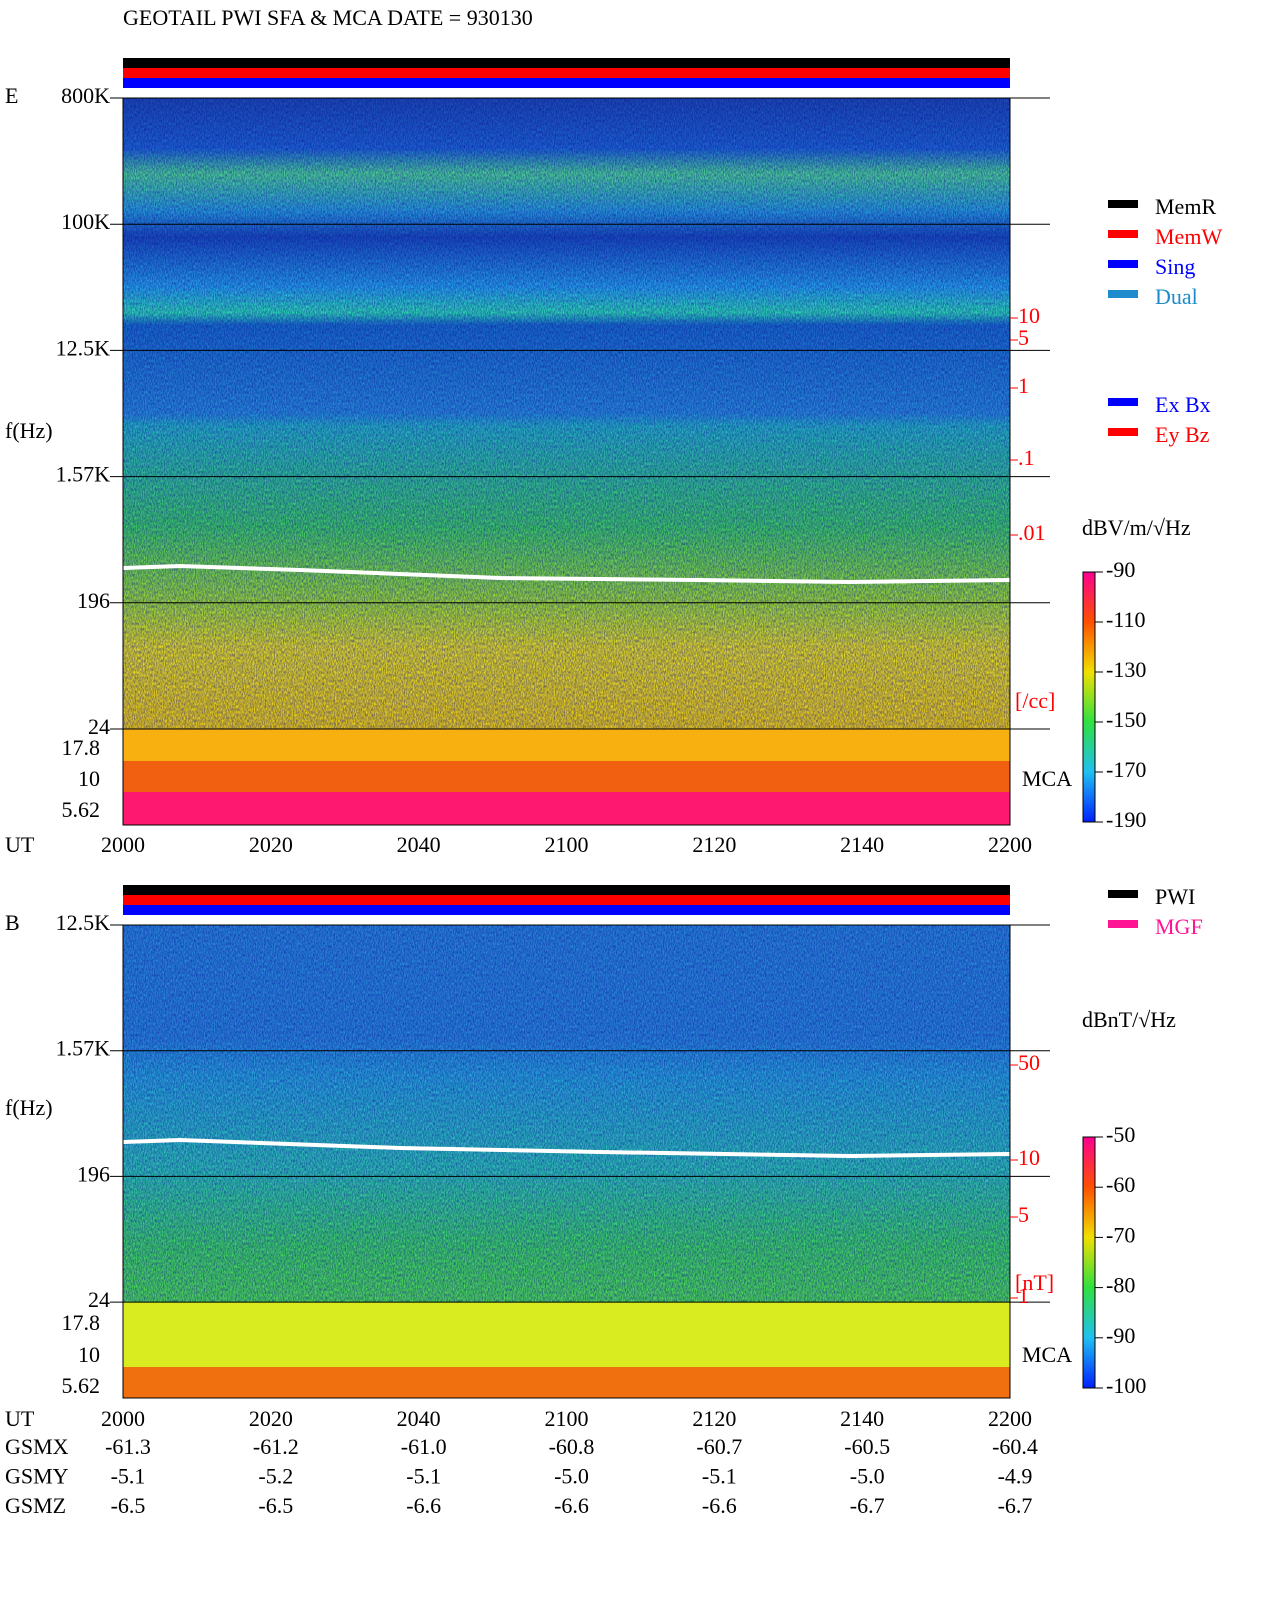 Image resolution: width=1280 pixels, height=1598 pixels. I want to click on panel-label: E, so click(11, 95).